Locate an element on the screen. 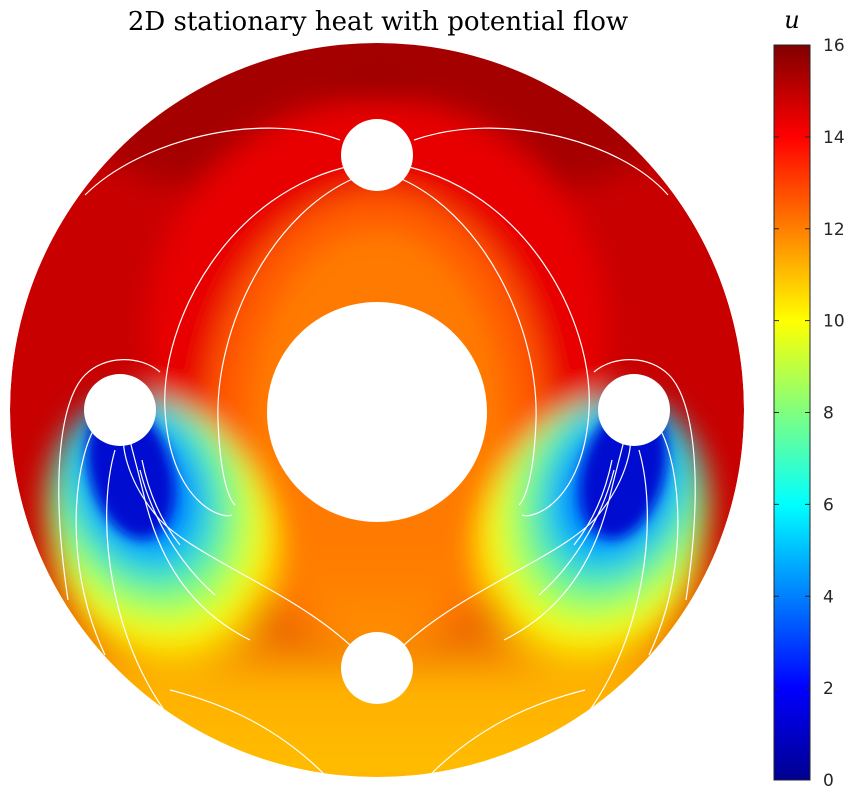 This screenshot has height=798, width=856. colorbar-tick-label: 10 is located at coordinates (834, 322).